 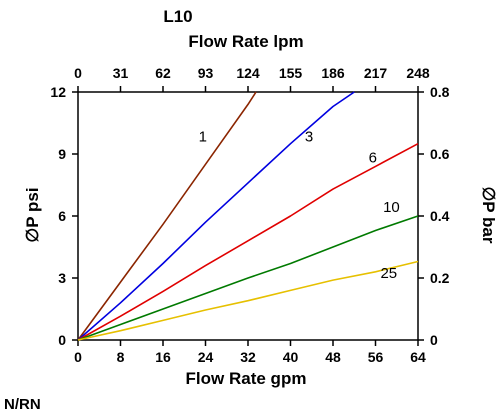 What do you see at coordinates (299, 205) in the screenshot?
I see `chart-series-labels: 1 3 6 10 25` at bounding box center [299, 205].